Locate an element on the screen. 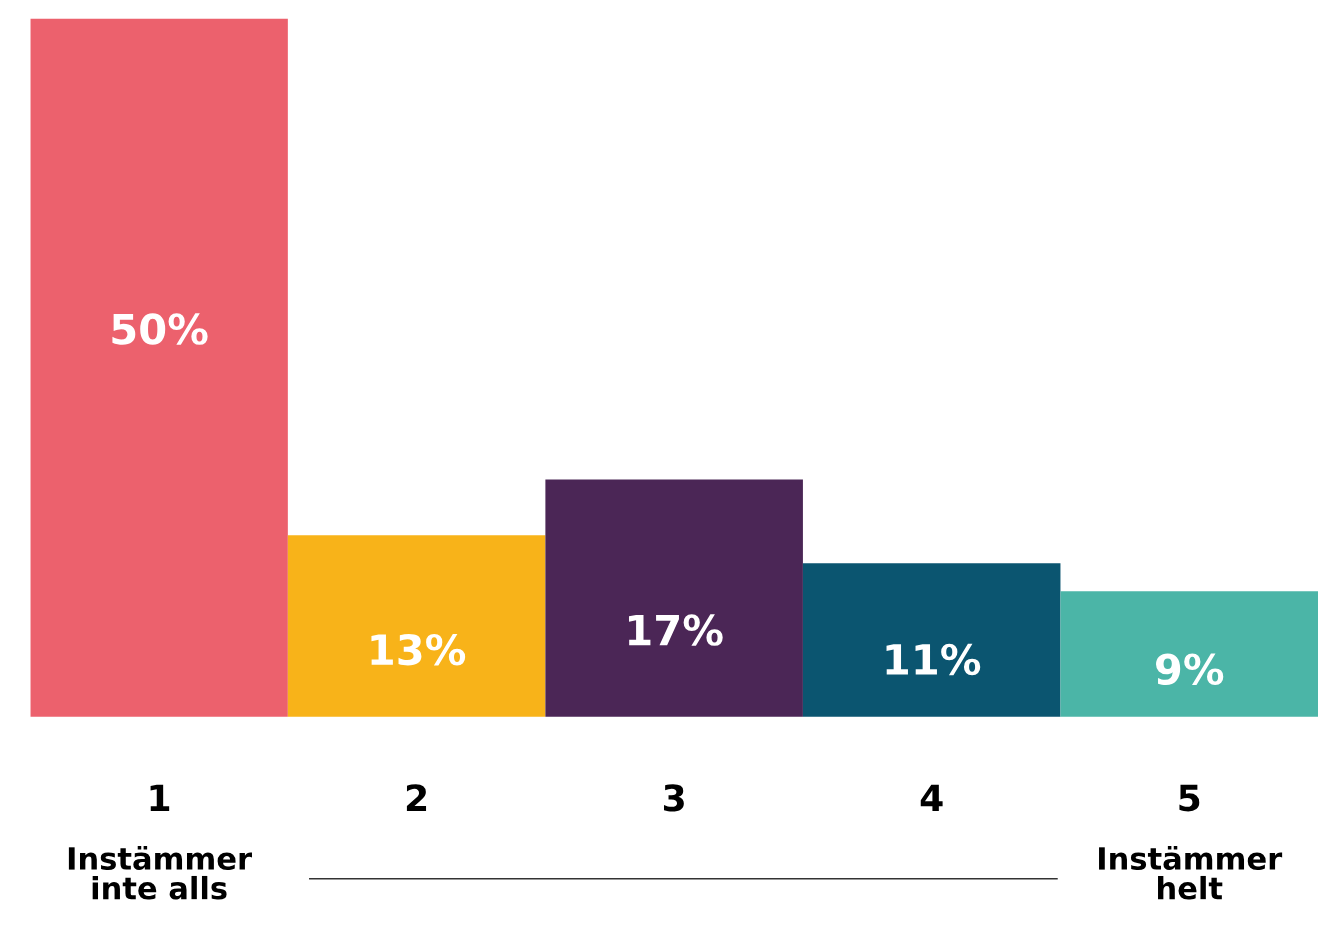 This screenshot has width=1318, height=925. x-tick-label: 5 is located at coordinates (1189, 798).